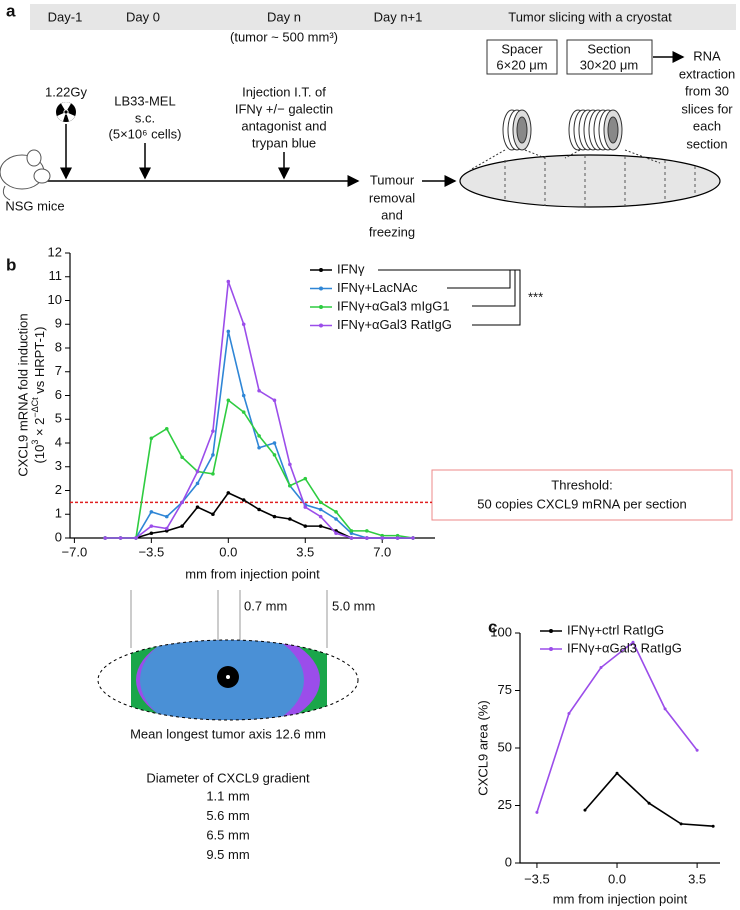 This screenshot has height=910, width=740. I want to click on panel-label: c, so click(492, 626).